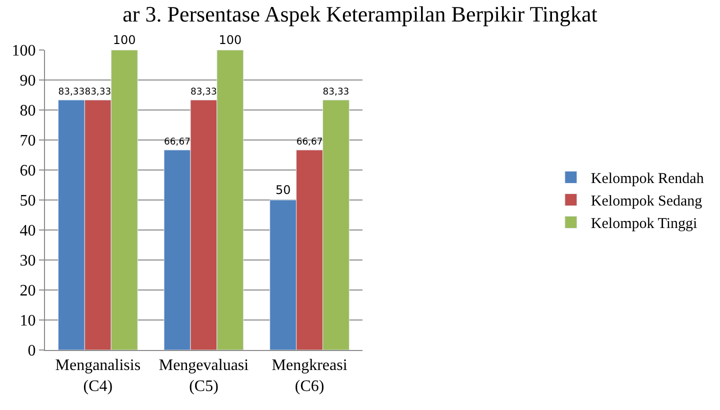  Describe the element at coordinates (28, 231) in the screenshot. I see `y-tick-label: 40` at that location.